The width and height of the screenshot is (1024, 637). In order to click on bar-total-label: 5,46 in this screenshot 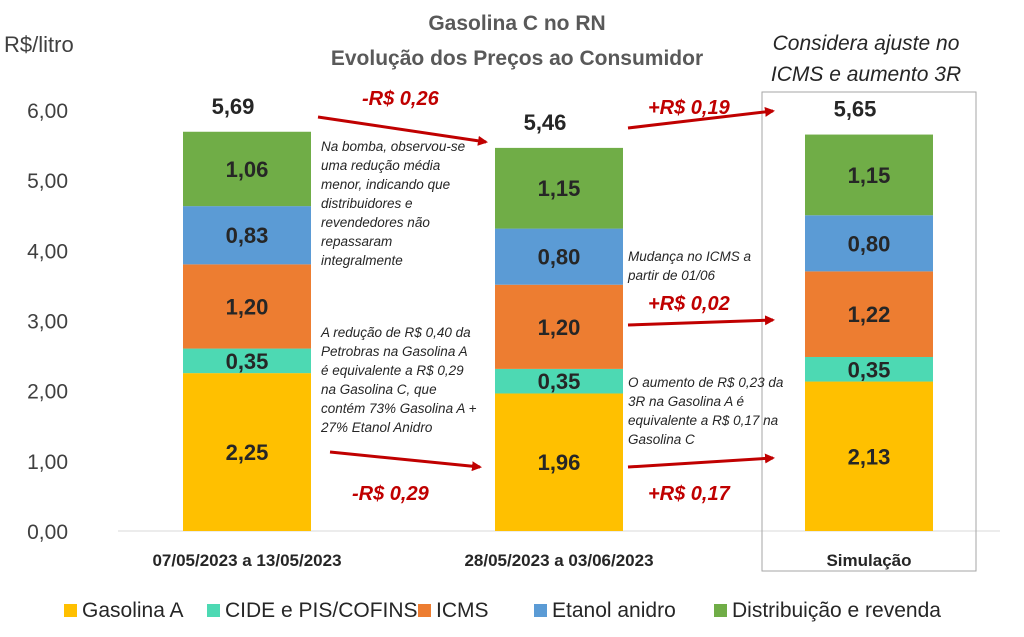, I will do `click(545, 122)`.